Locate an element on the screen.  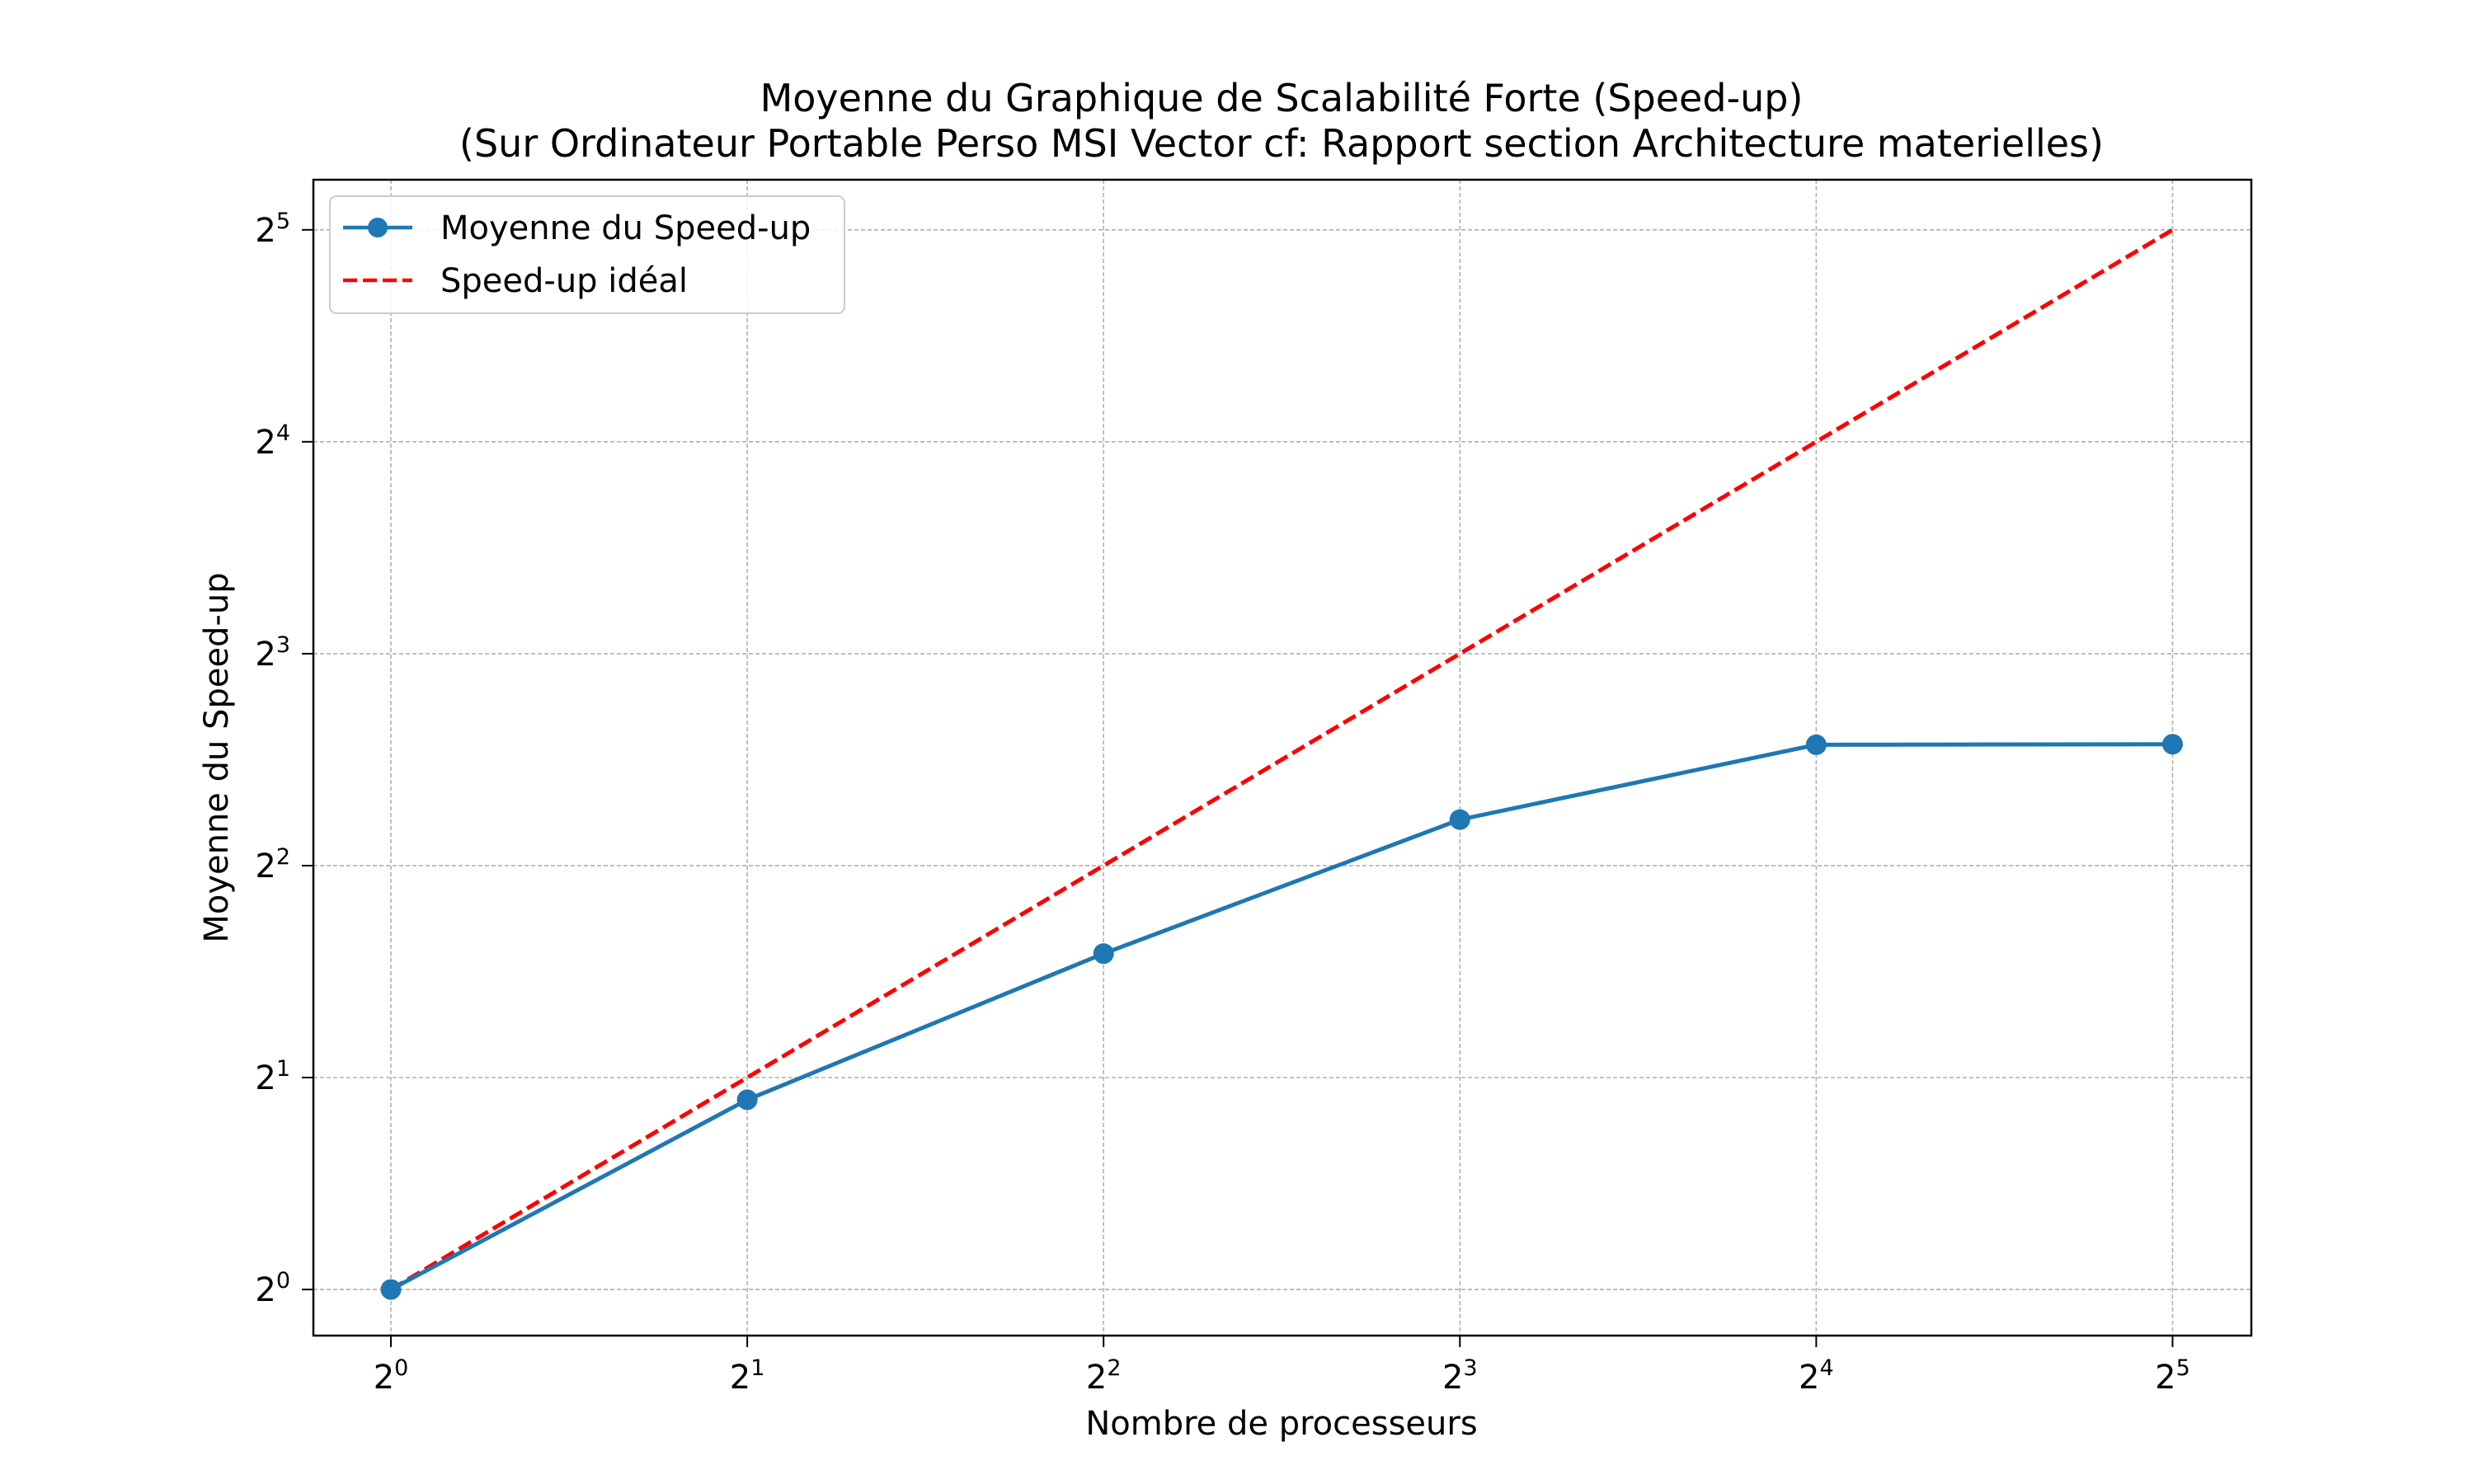
legend-box is located at coordinates (587, 254).